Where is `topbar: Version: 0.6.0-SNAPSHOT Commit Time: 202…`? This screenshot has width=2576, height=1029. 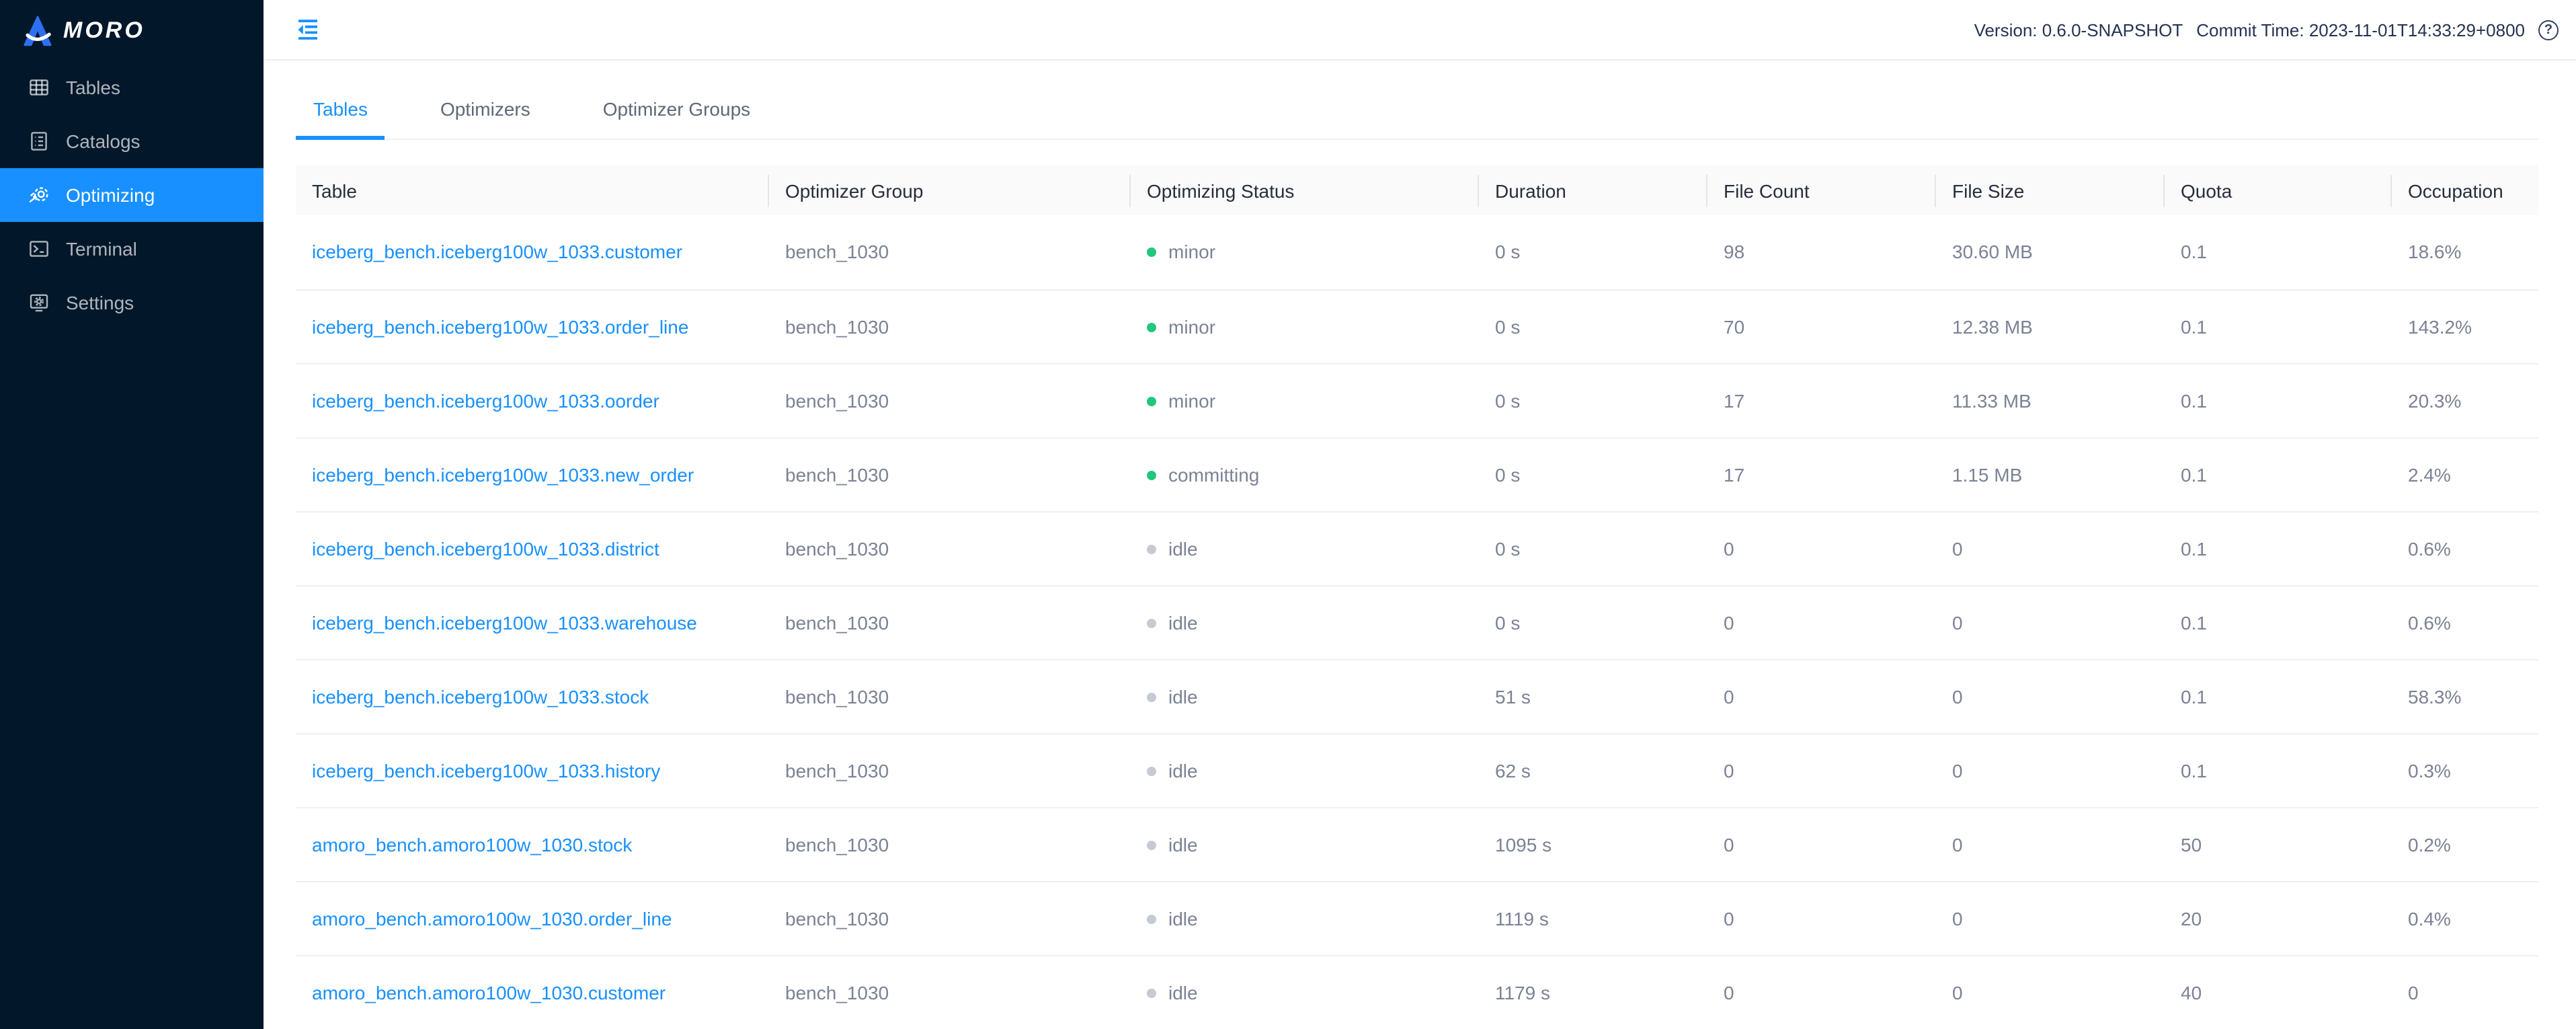 topbar: Version: 0.6.0-SNAPSHOT Commit Time: 202… is located at coordinates (1420, 30).